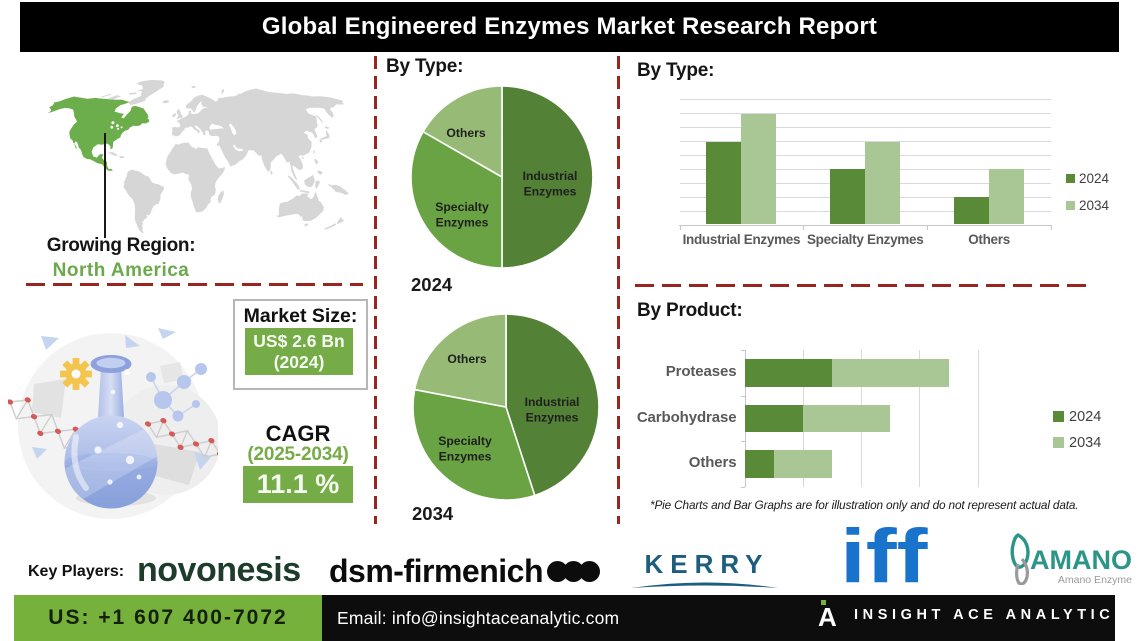 This screenshot has width=1140, height=641. I want to click on legend-label-2034: 2034, so click(1094, 205).